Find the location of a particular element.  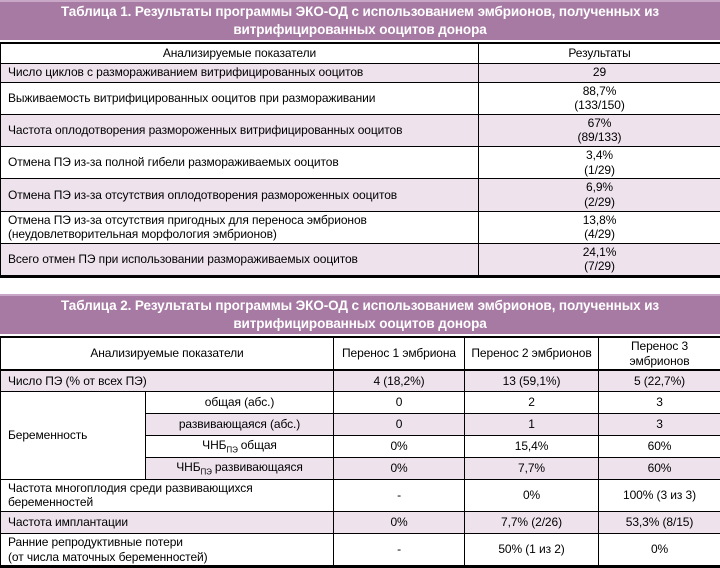

table1-header-results: Результаты is located at coordinates (599, 53).